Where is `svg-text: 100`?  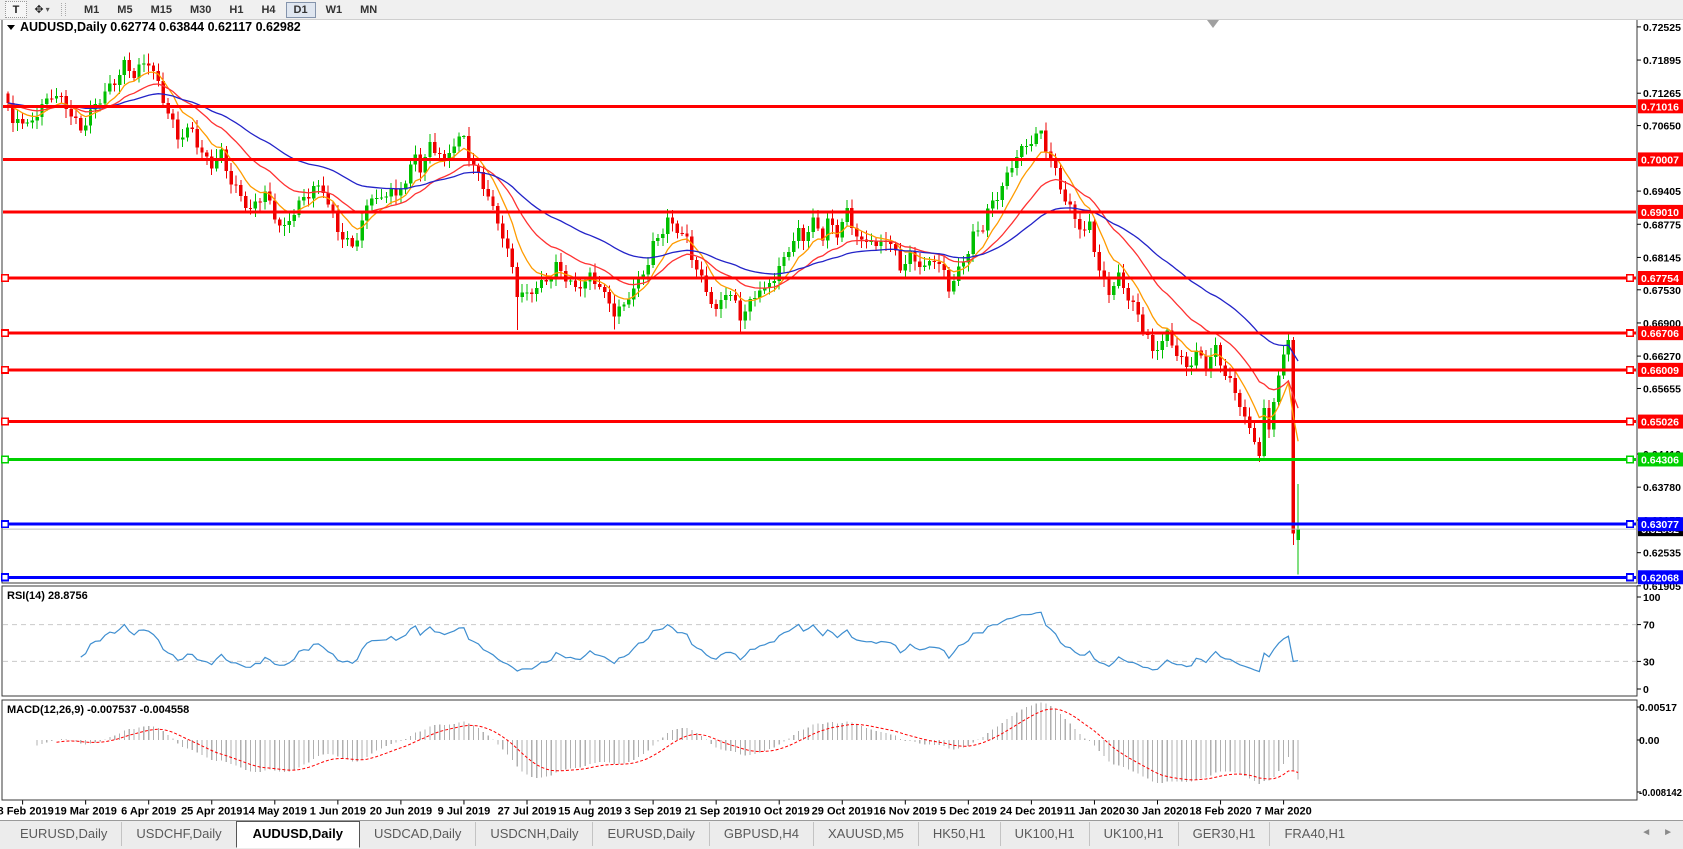 svg-text: 100 is located at coordinates (1652, 598).